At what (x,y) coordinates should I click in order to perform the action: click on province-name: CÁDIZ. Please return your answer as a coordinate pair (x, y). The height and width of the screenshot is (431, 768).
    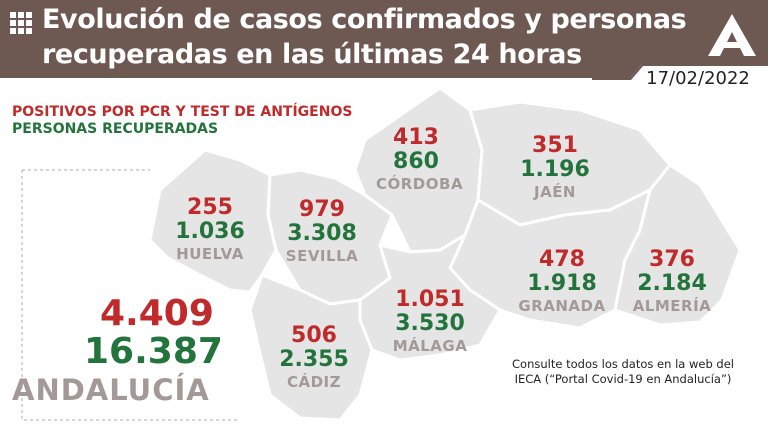
    Looking at the image, I should click on (314, 382).